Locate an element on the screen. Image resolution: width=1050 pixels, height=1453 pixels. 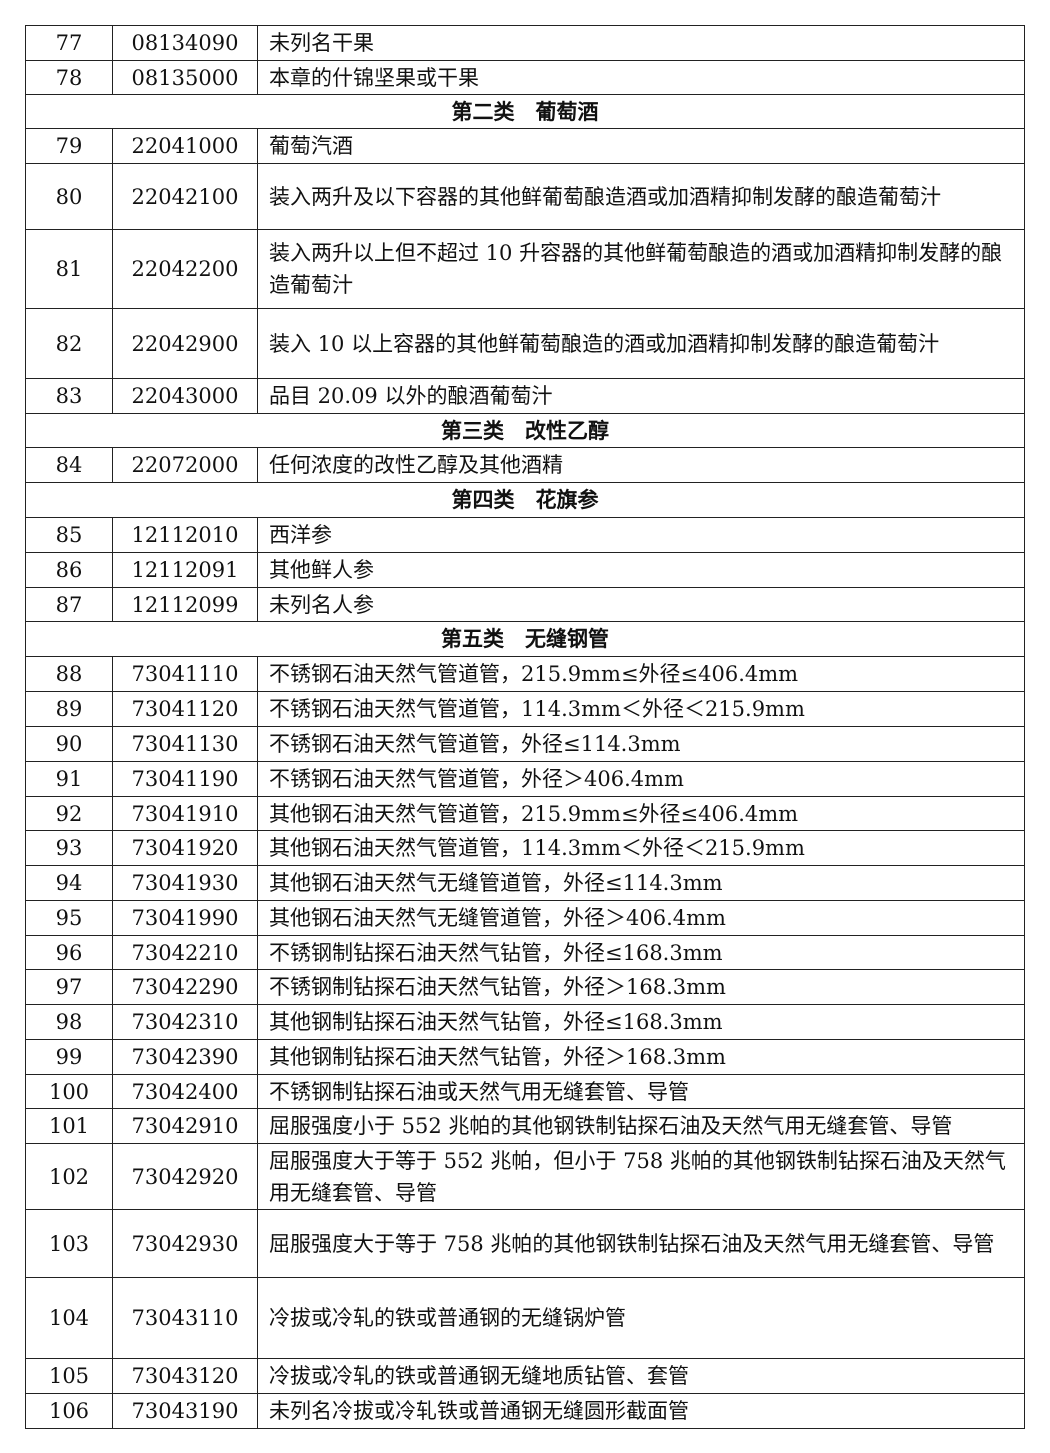
category-header-row: 第二类 葡萄酒 is located at coordinates (525, 111).